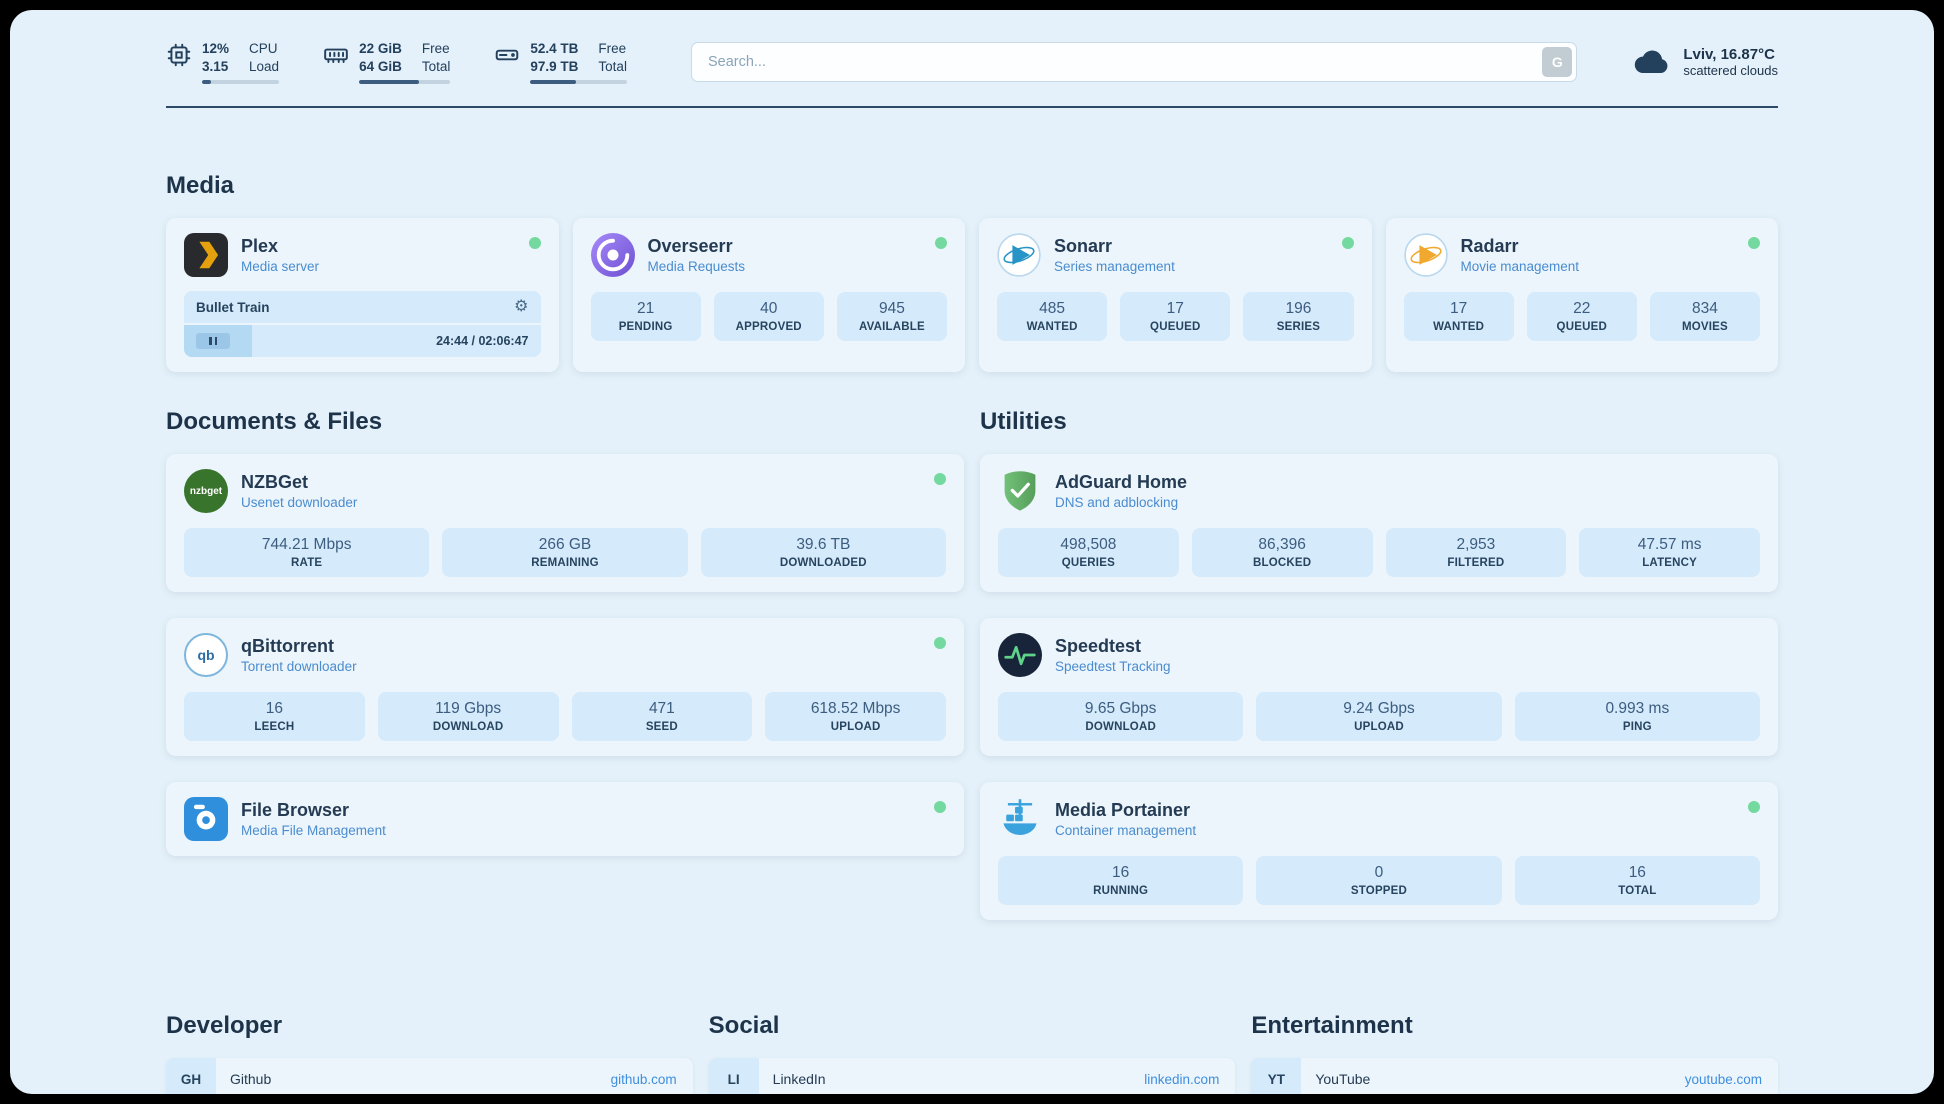  Describe the element at coordinates (1175, 327) in the screenshot. I see `stat-label: QUEUED` at that location.